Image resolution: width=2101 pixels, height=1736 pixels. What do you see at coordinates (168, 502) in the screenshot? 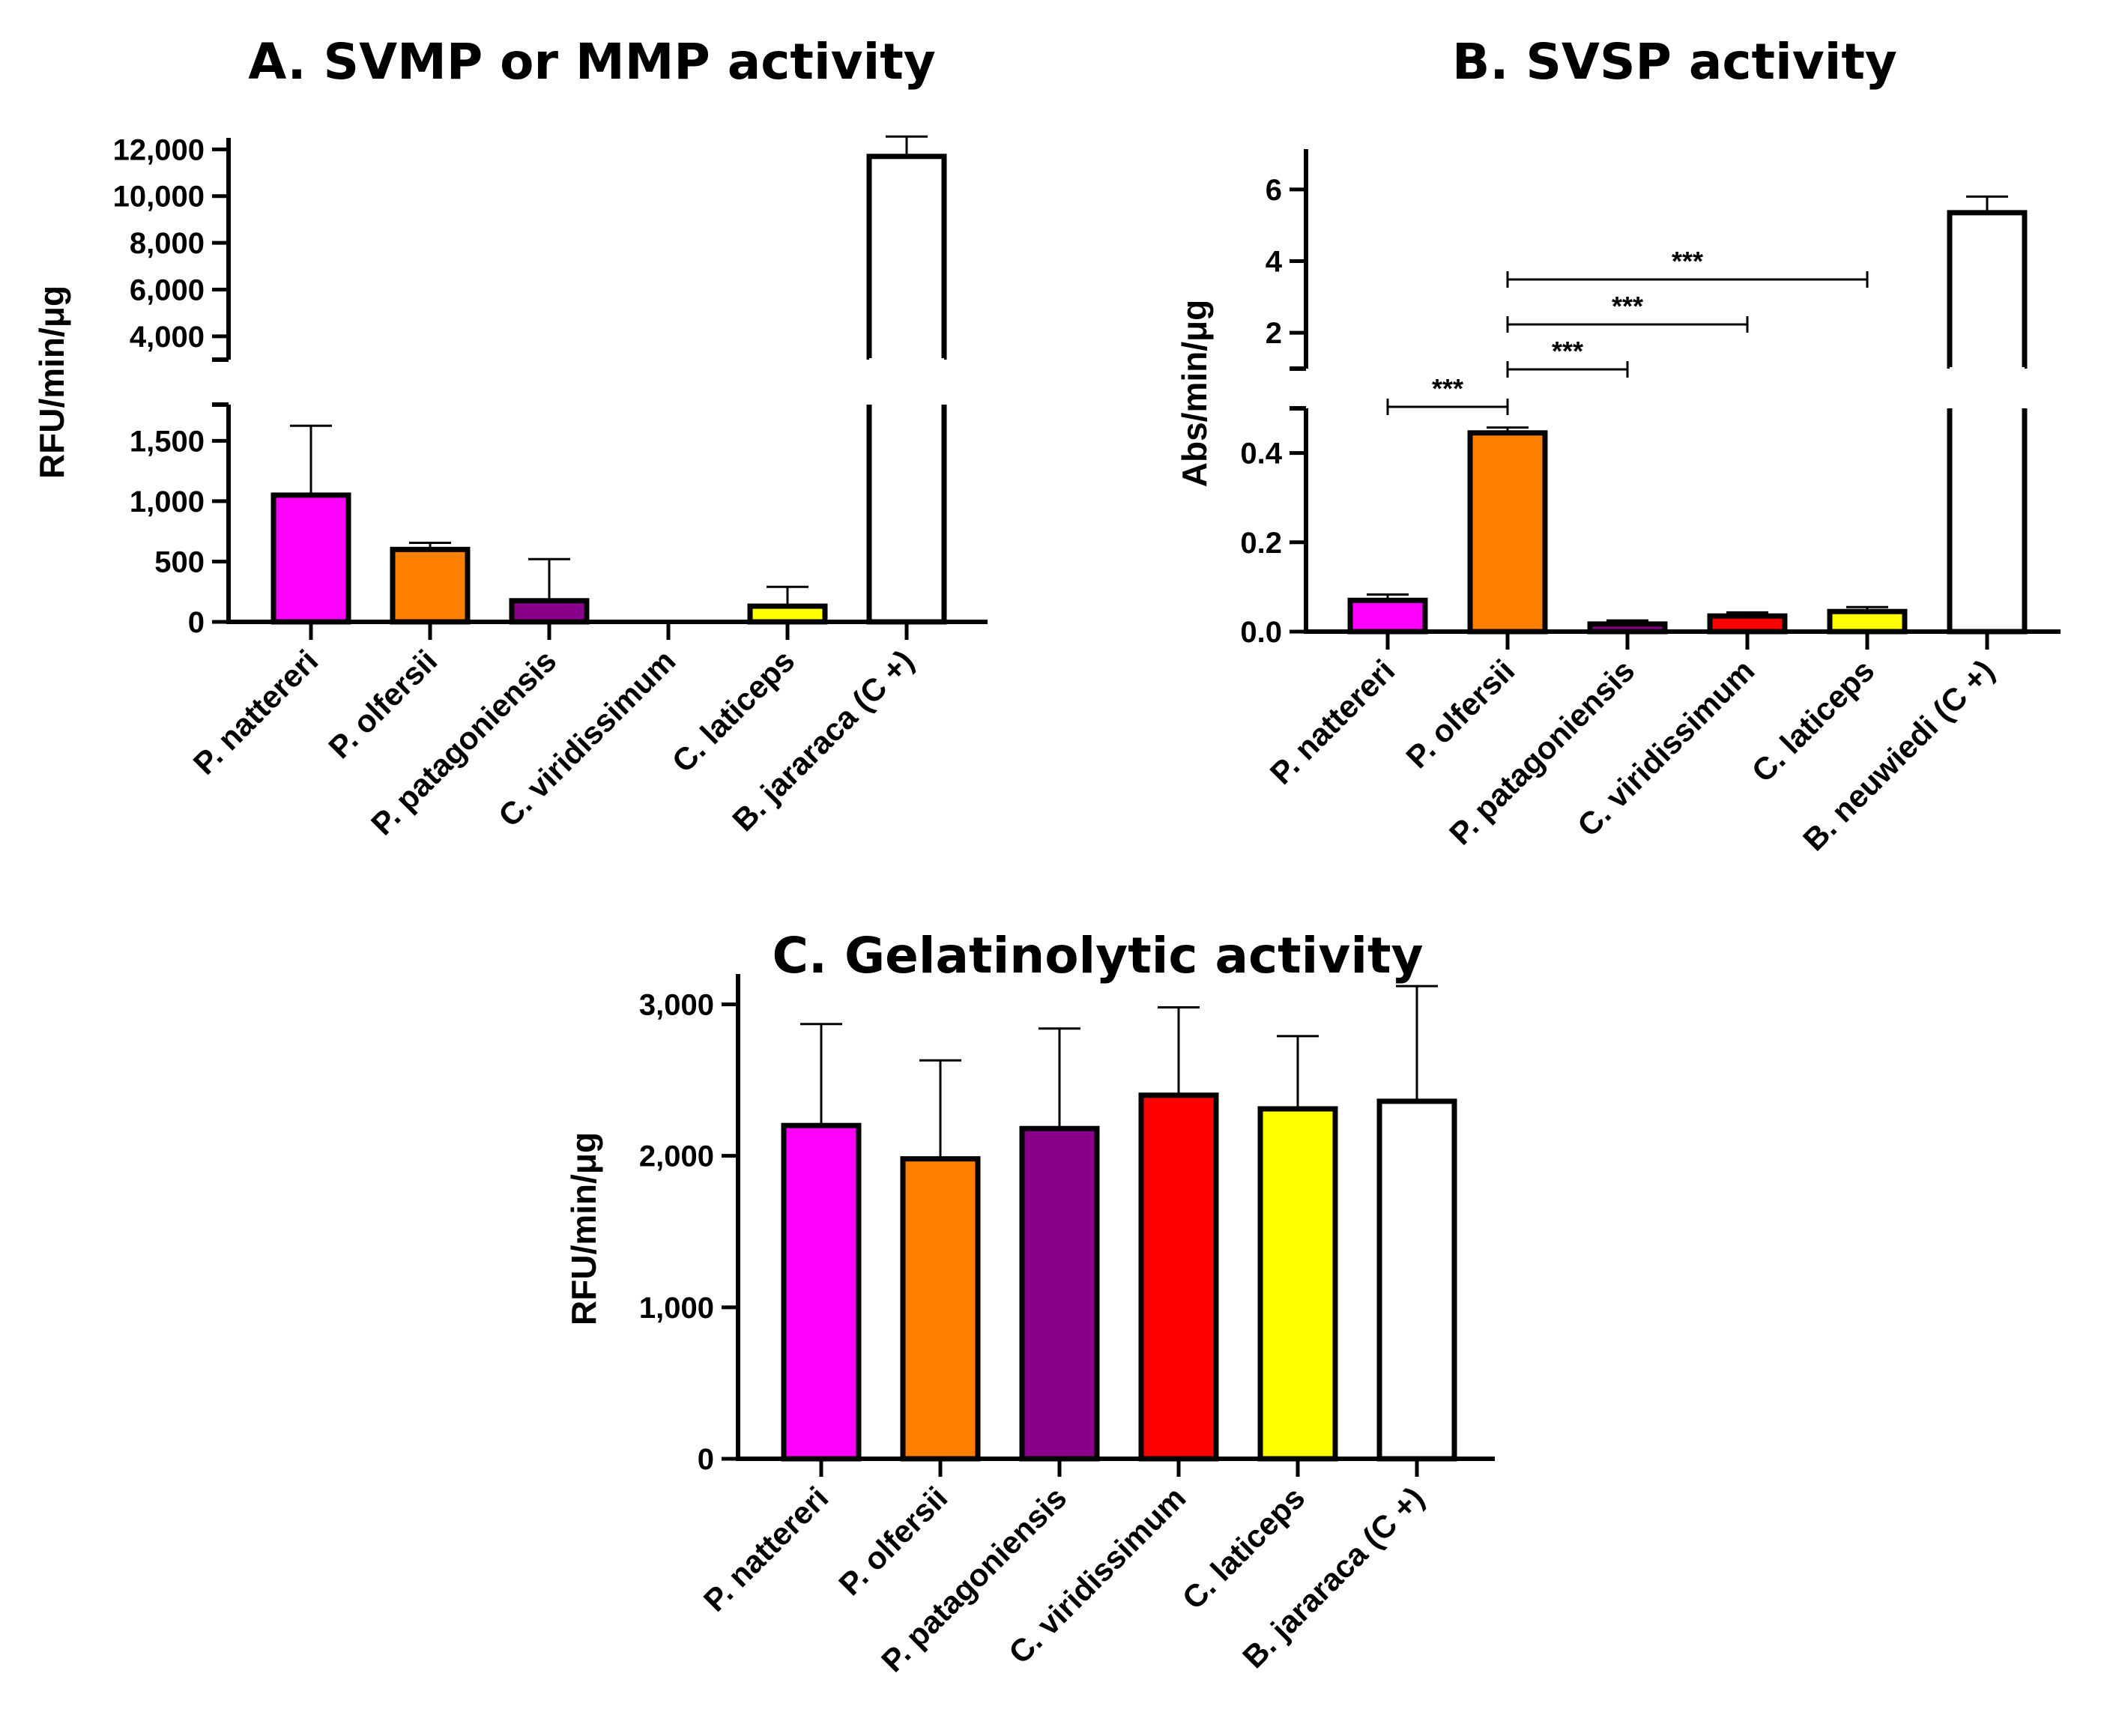
I see `panel-a-y-tick-label: 1,000` at bounding box center [168, 502].